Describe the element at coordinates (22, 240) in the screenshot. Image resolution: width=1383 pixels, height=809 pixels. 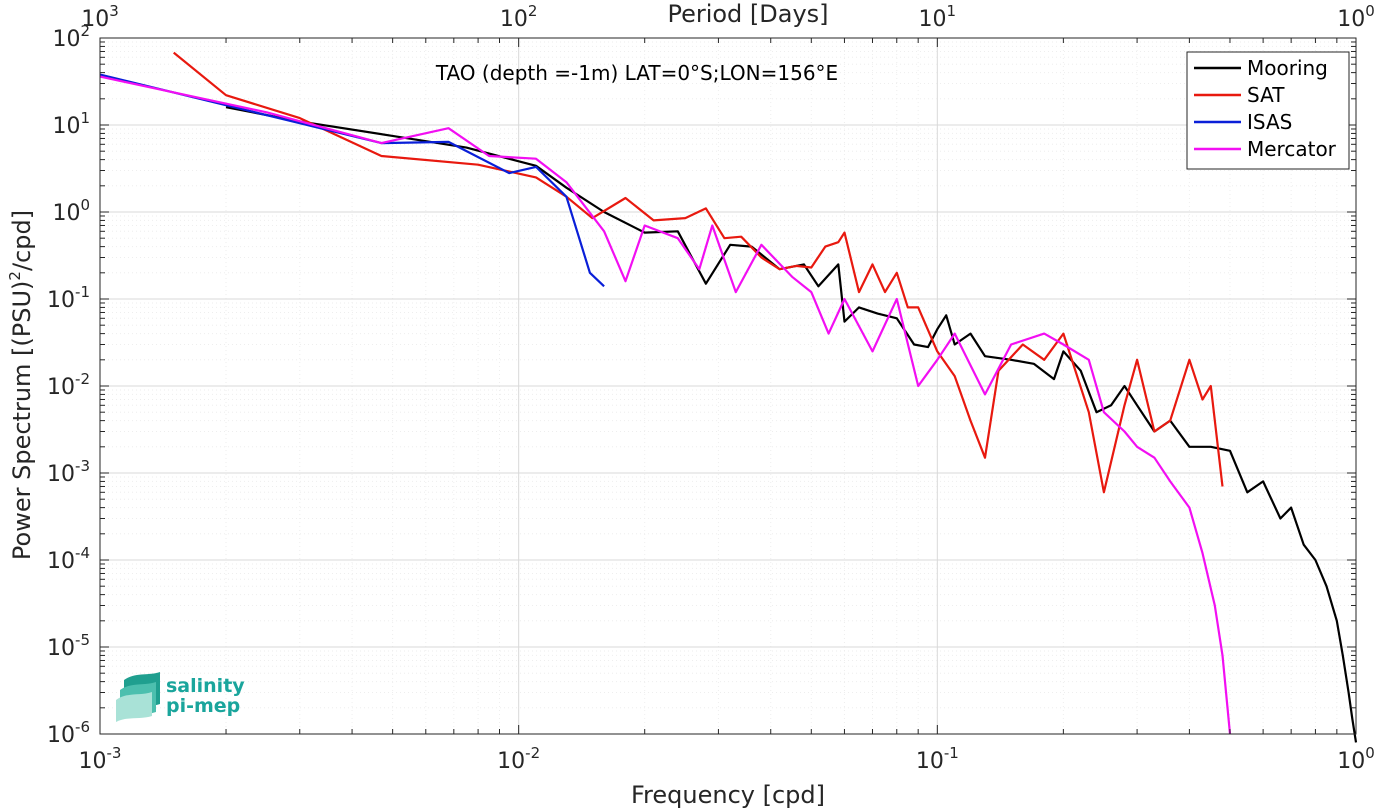
I see `y-axis-label-tail: /cpd]` at that location.